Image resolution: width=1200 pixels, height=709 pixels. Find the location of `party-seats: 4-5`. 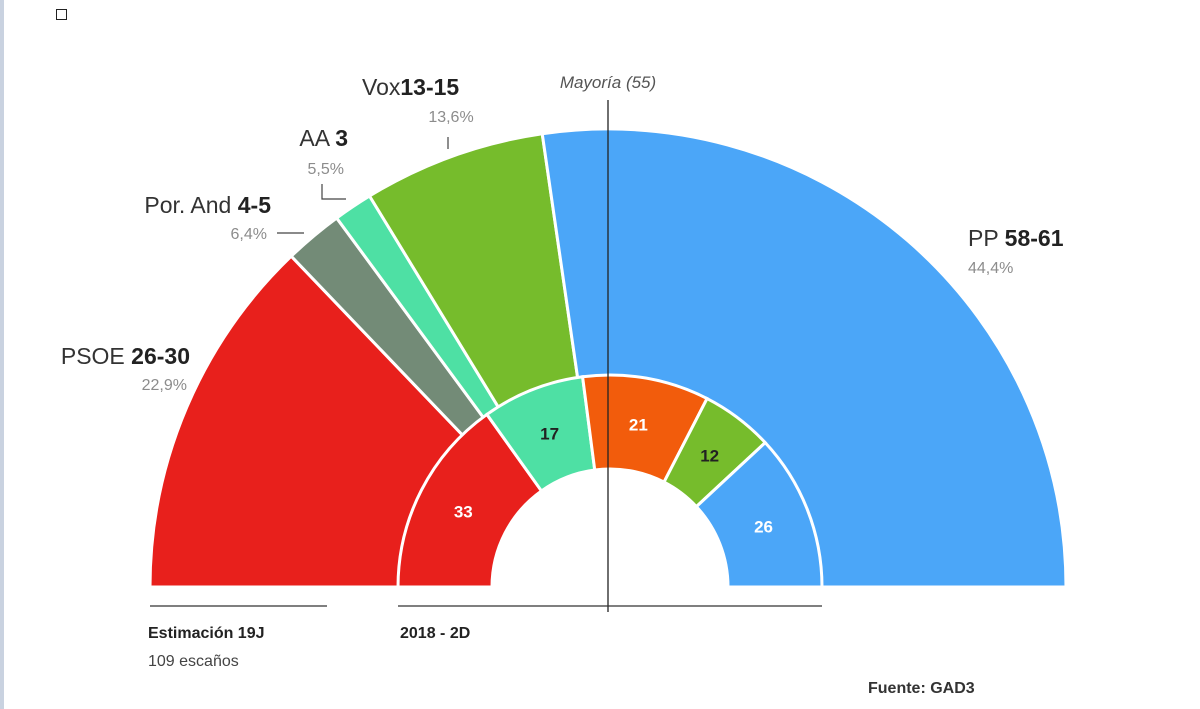

party-seats: 4-5 is located at coordinates (254, 205).